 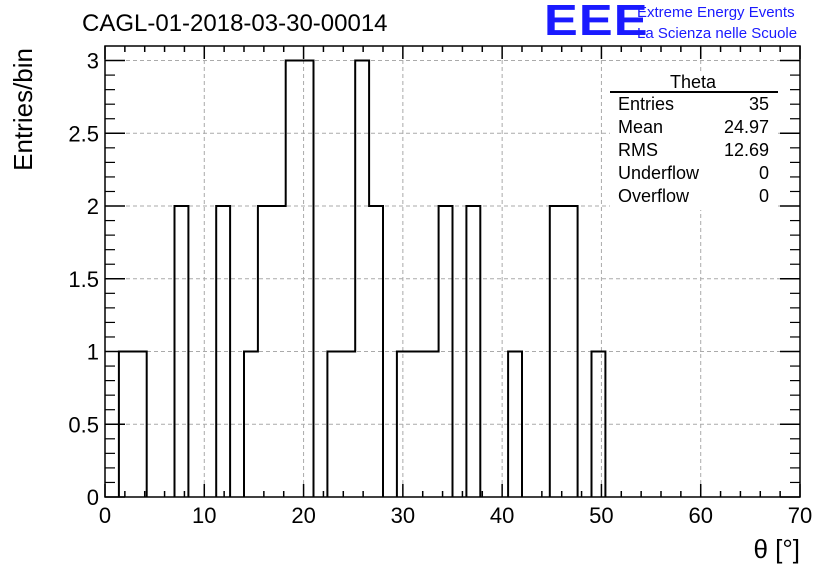 What do you see at coordinates (23, 109) in the screenshot?
I see `y-axis-label: Entries/bin` at bounding box center [23, 109].